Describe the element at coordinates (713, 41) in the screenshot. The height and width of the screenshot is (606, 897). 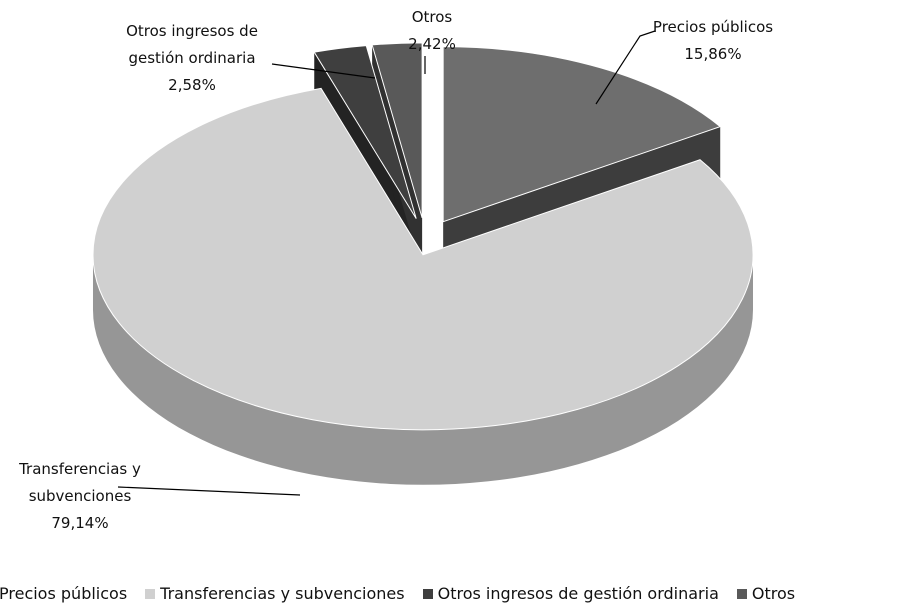
I see `data-label: Precios públicos 15,86%` at that location.